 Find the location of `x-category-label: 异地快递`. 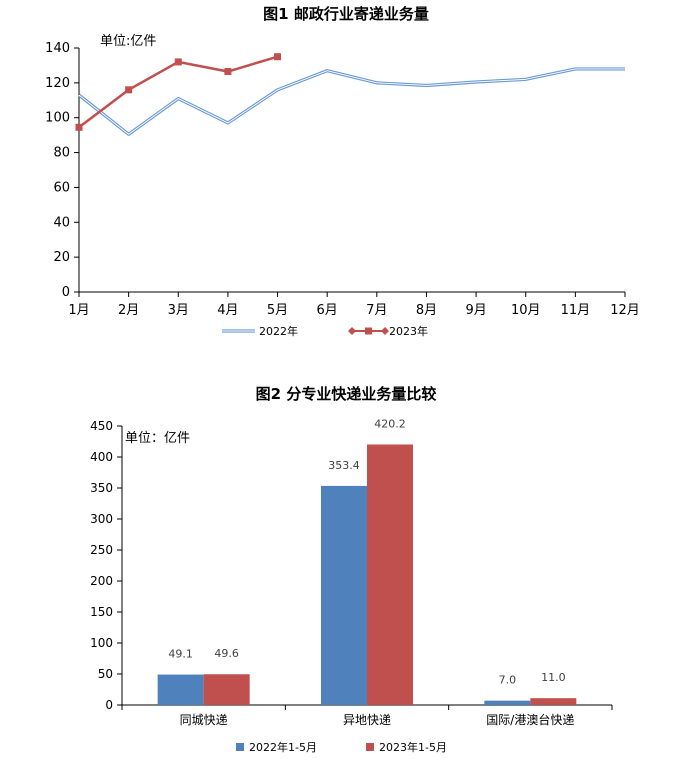

x-category-label: 异地快递 is located at coordinates (367, 720).